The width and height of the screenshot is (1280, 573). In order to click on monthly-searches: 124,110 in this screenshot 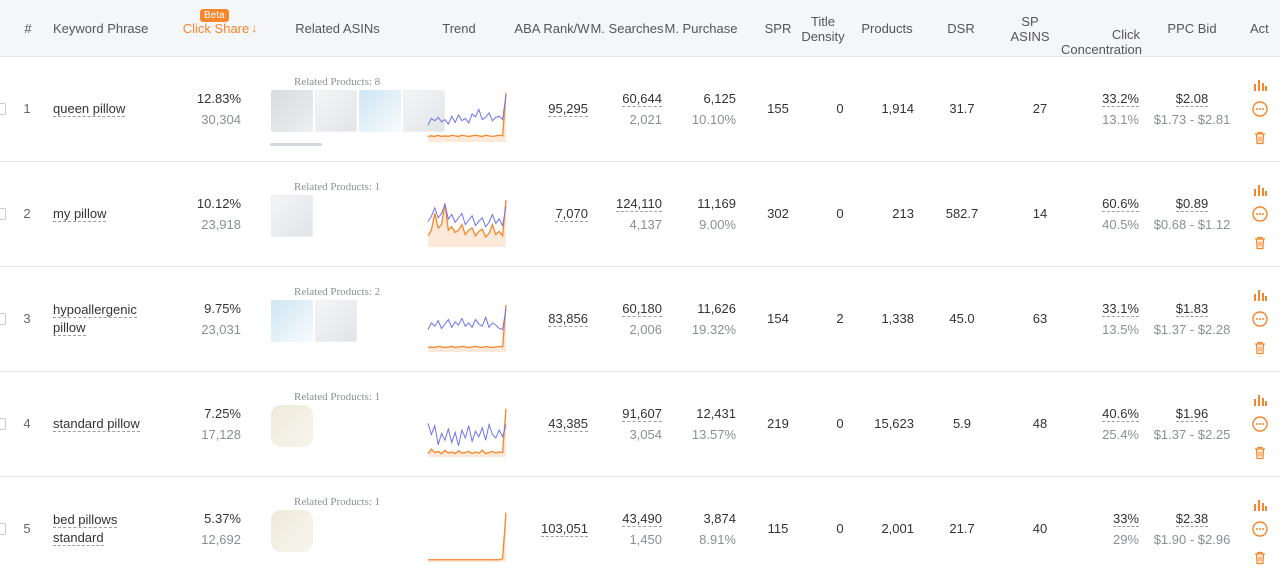, I will do `click(631, 204)`.